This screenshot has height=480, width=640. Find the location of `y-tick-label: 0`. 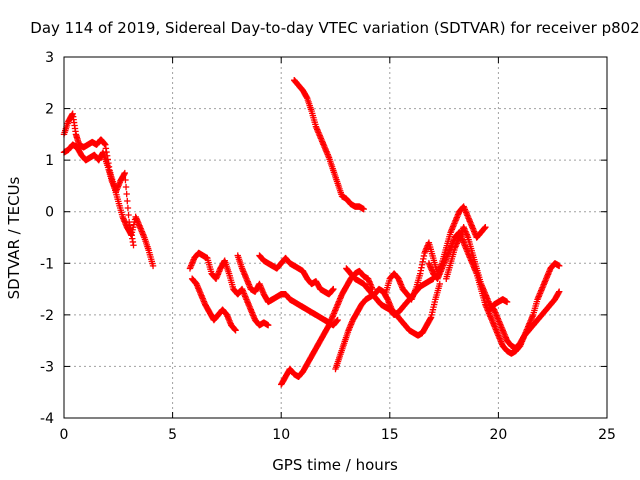

y-tick-label: 0 is located at coordinates (49, 213).